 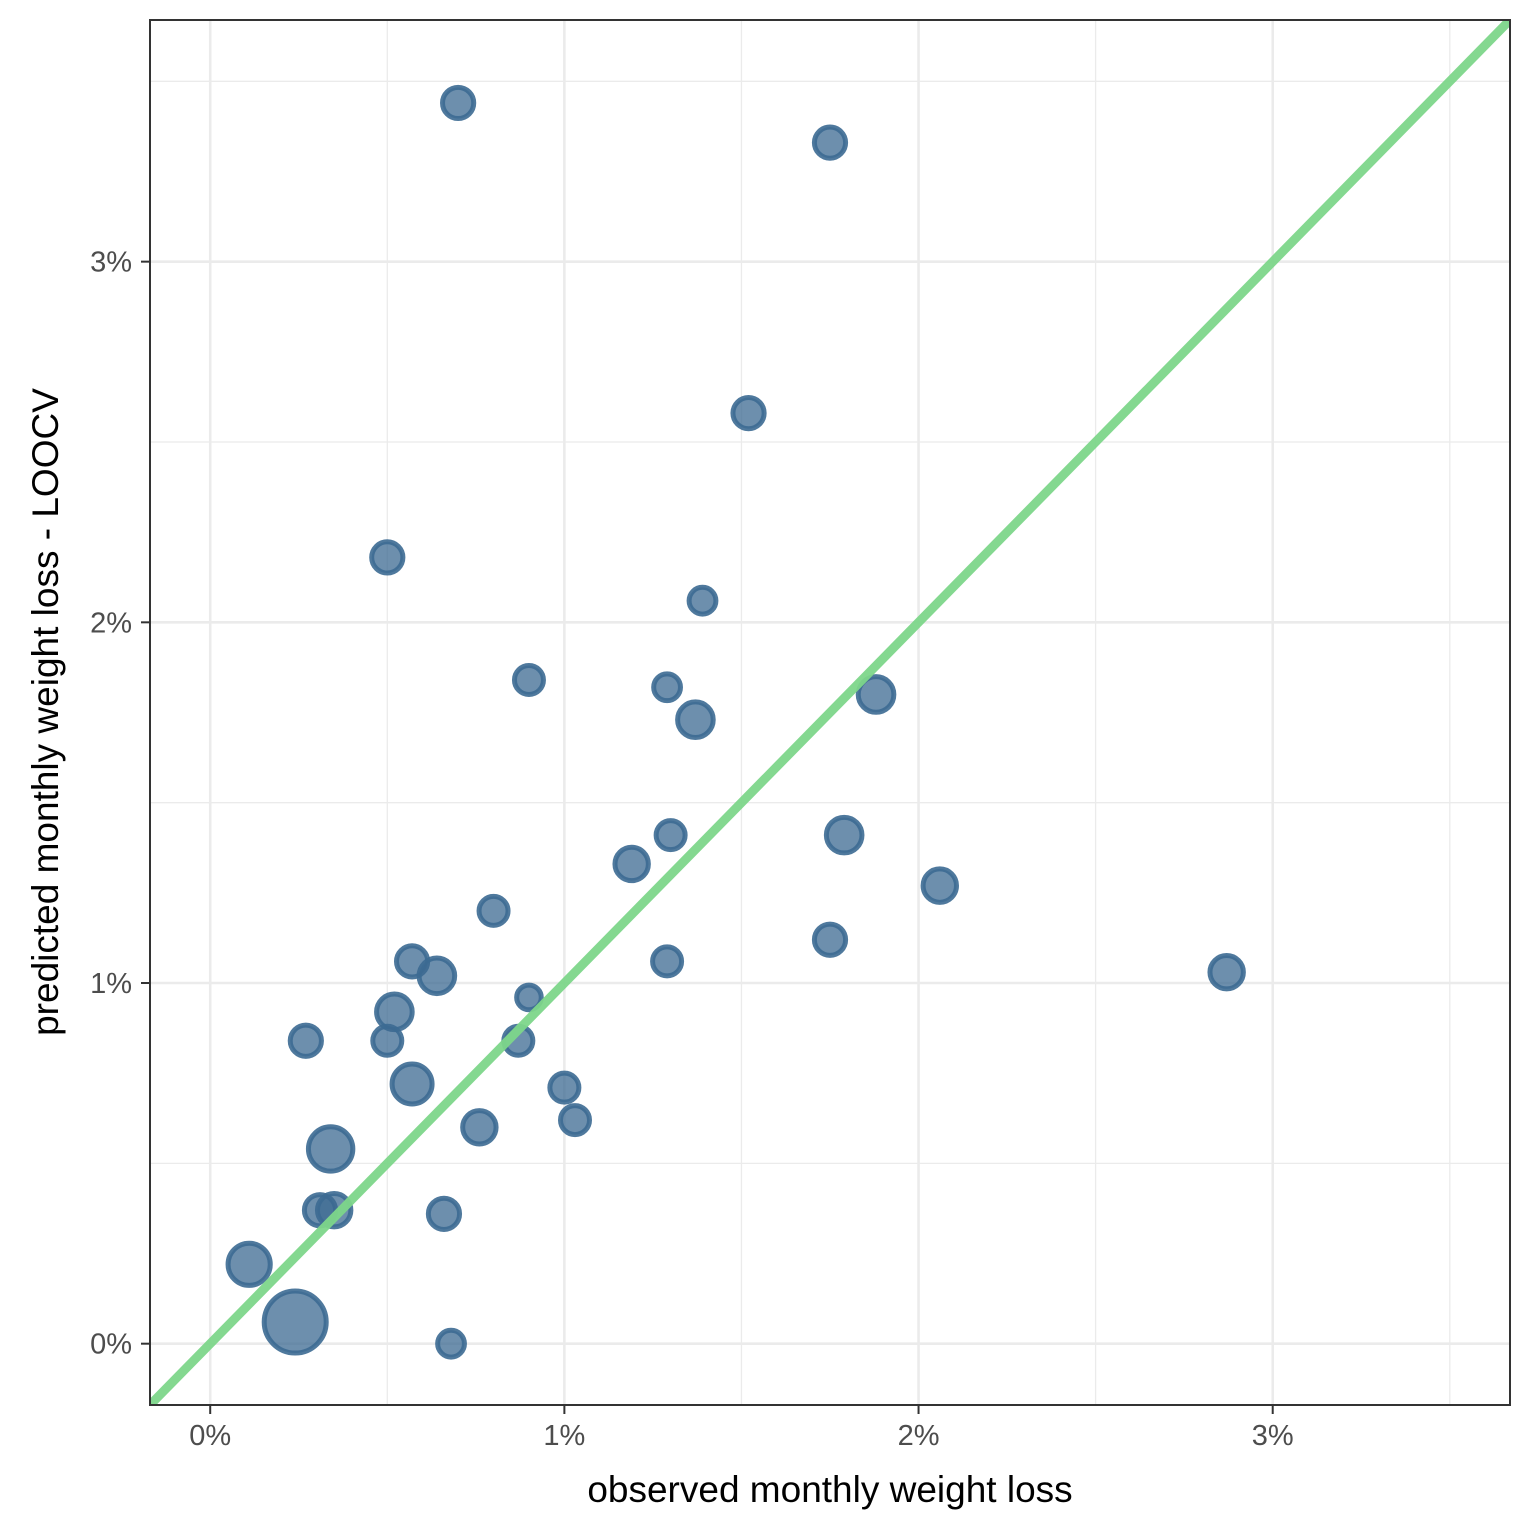 I want to click on y-tick-label: 2%, so click(x=111, y=623).